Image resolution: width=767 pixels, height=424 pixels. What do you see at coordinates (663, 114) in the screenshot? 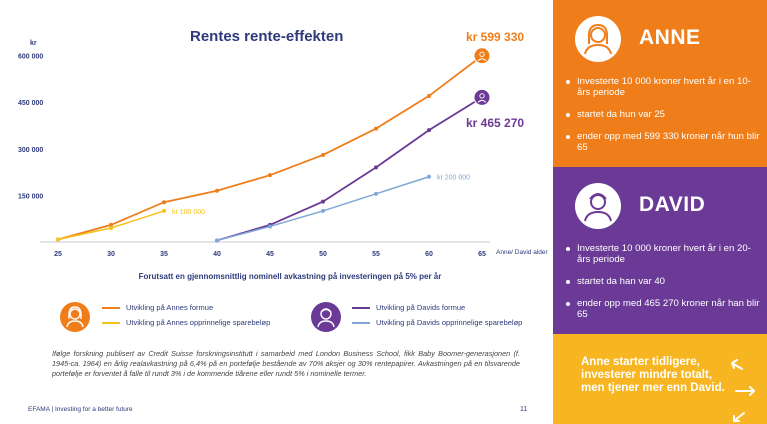
I see `anne-bullet: startet da hun var 25` at bounding box center [663, 114].